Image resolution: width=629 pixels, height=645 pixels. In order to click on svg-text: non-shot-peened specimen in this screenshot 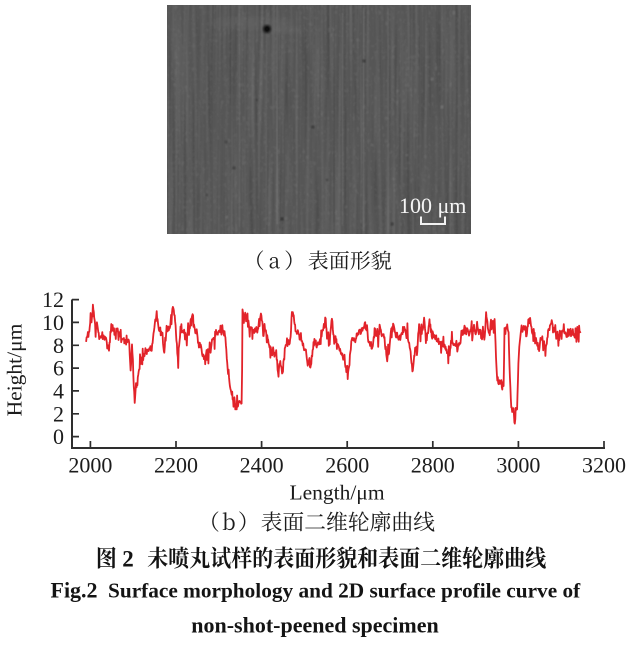, I will do `click(315, 625)`.